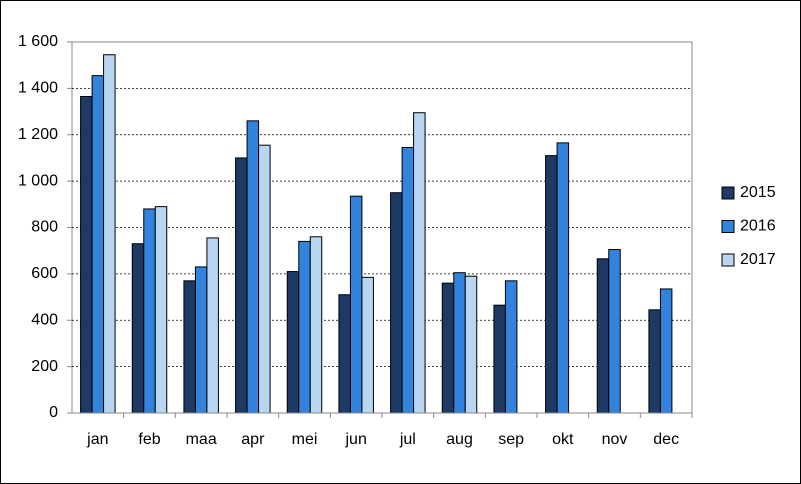 The width and height of the screenshot is (801, 484). I want to click on y-tick-label: 1 400, so click(38, 88).